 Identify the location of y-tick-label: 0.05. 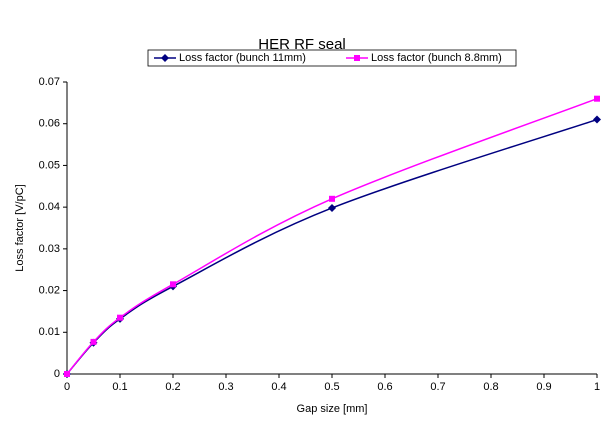
(49, 165).